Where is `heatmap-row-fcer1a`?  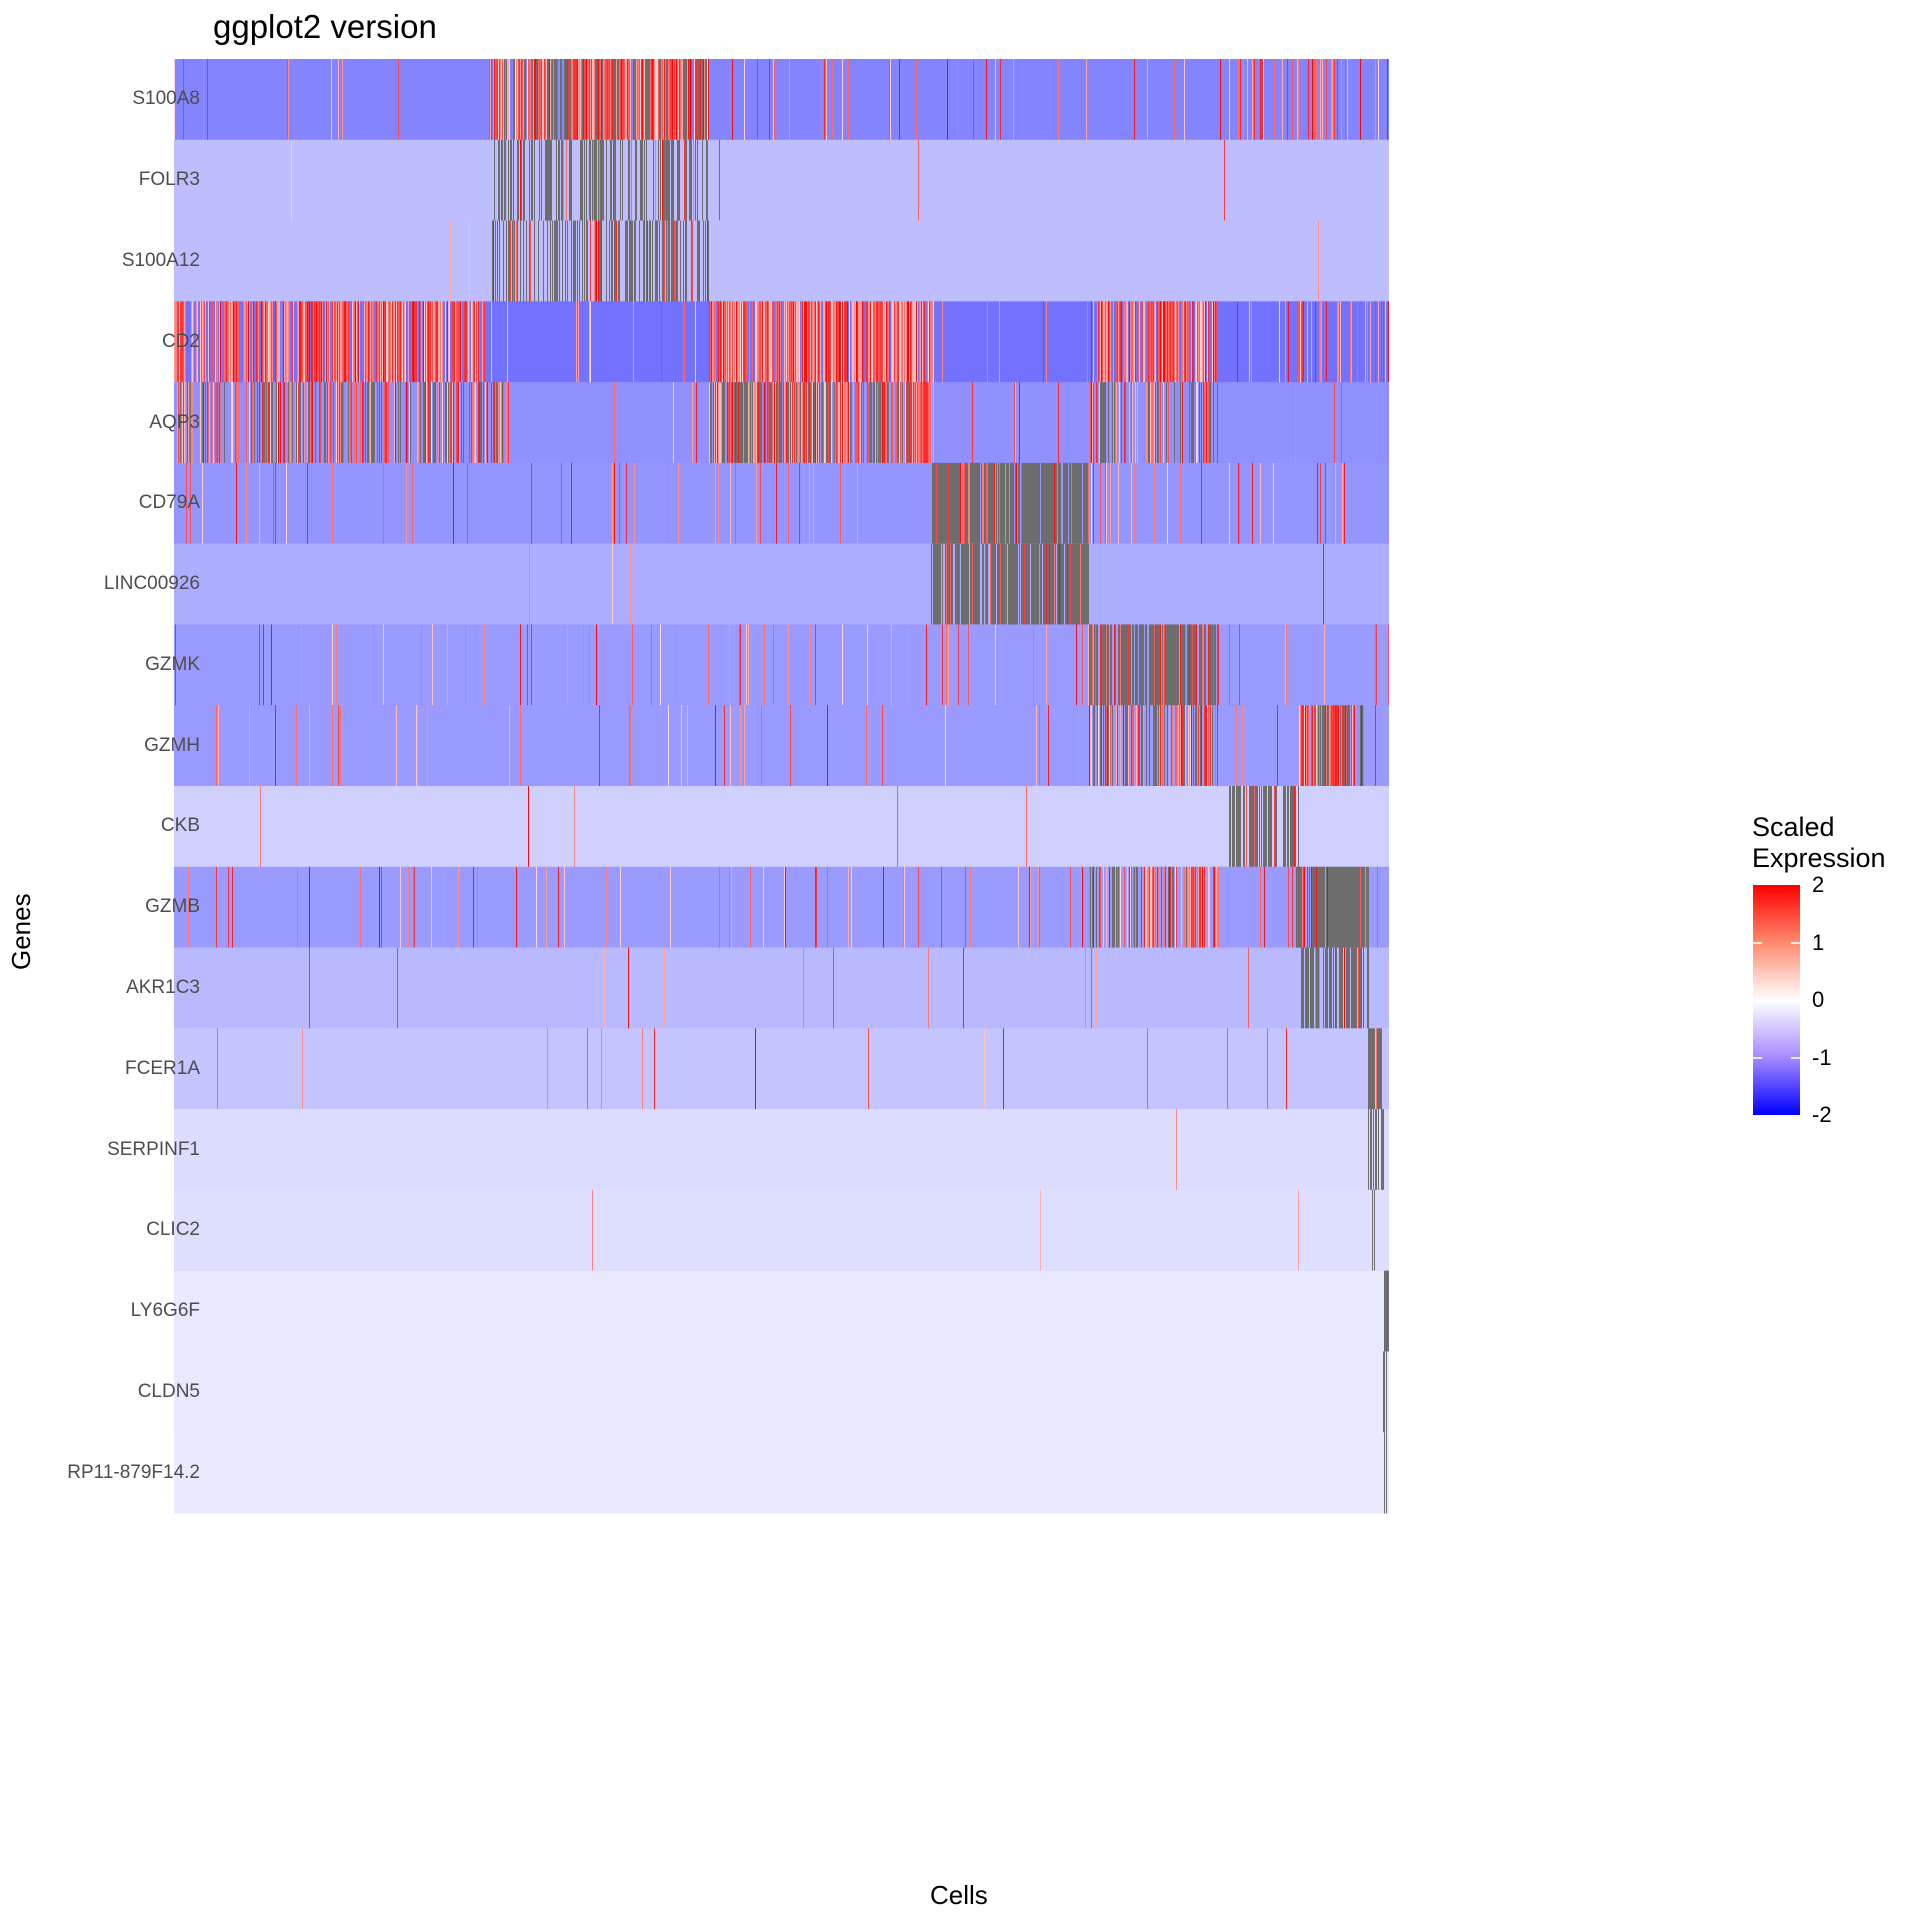 heatmap-row-fcer1a is located at coordinates (781, 1069).